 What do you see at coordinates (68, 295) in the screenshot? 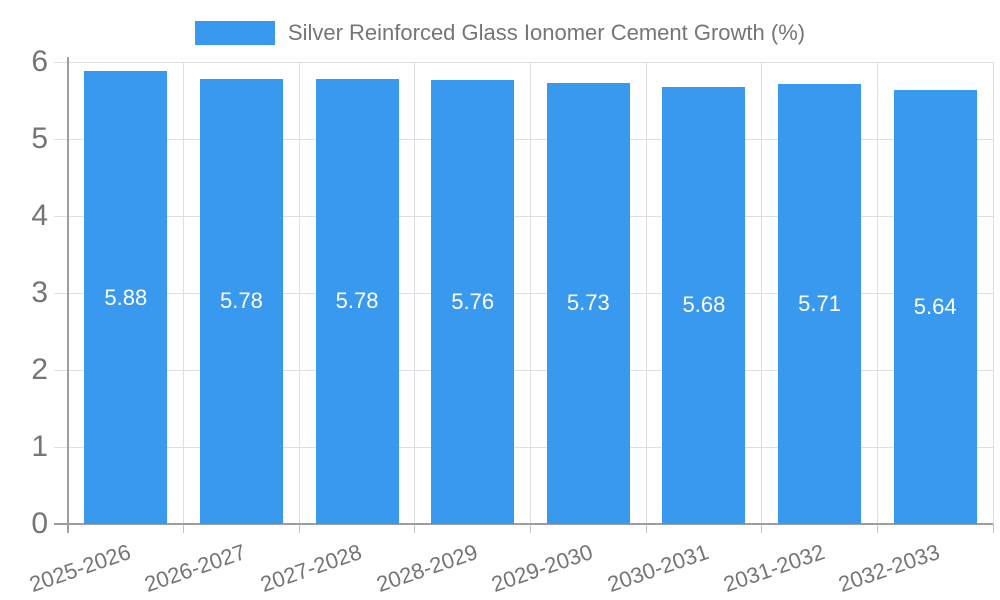
I see `y-axis-line` at bounding box center [68, 295].